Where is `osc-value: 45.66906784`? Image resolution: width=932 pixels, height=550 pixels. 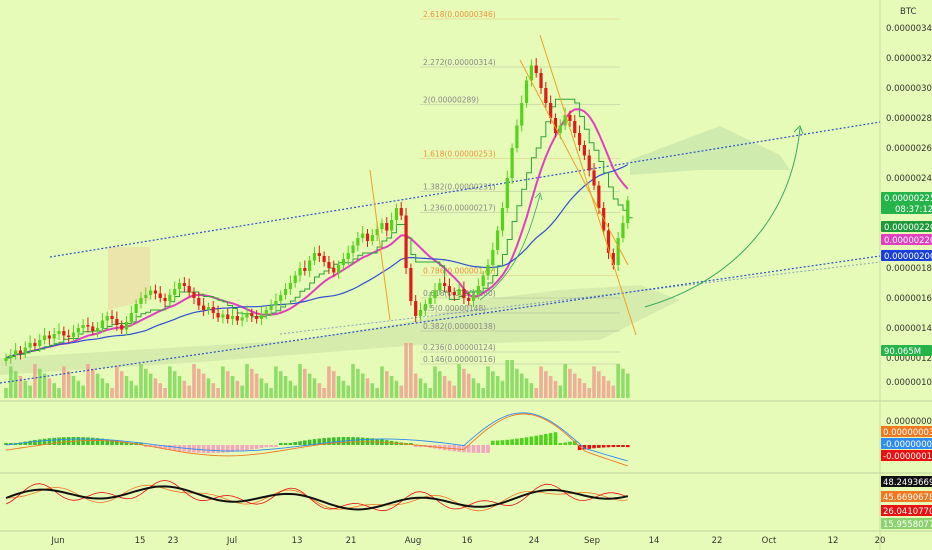 osc-value: 45.66906784 is located at coordinates (907, 498).